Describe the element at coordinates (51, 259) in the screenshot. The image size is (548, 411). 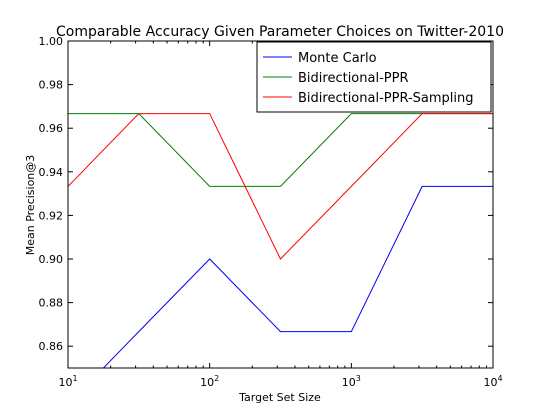
I see `y-tick-label: 0.90` at that location.